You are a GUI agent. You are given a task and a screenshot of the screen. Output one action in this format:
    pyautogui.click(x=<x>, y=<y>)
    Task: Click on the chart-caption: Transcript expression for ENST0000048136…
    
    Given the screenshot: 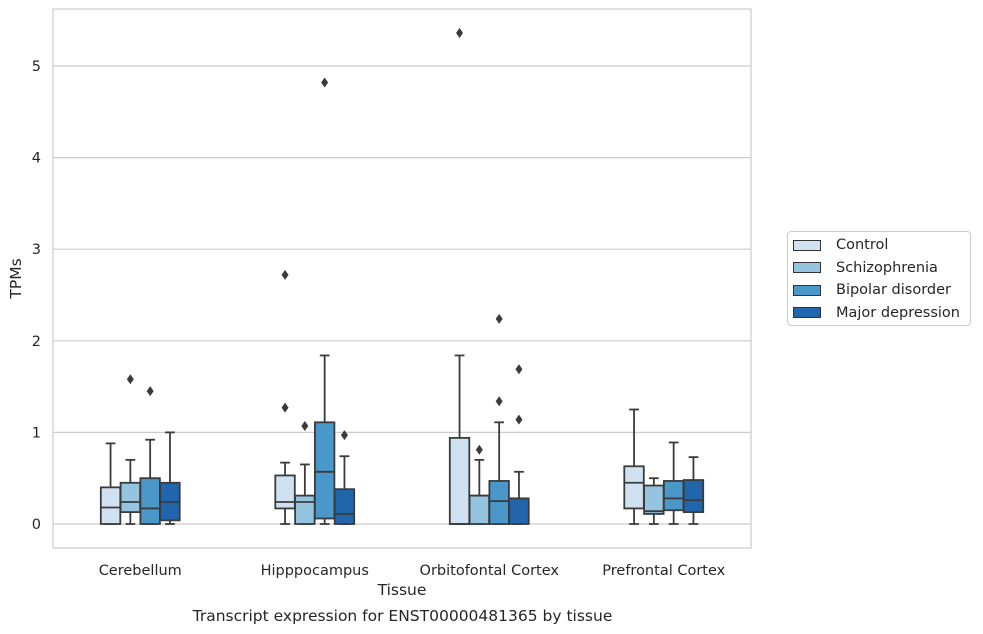 What is the action you would take?
    pyautogui.click(x=402, y=616)
    